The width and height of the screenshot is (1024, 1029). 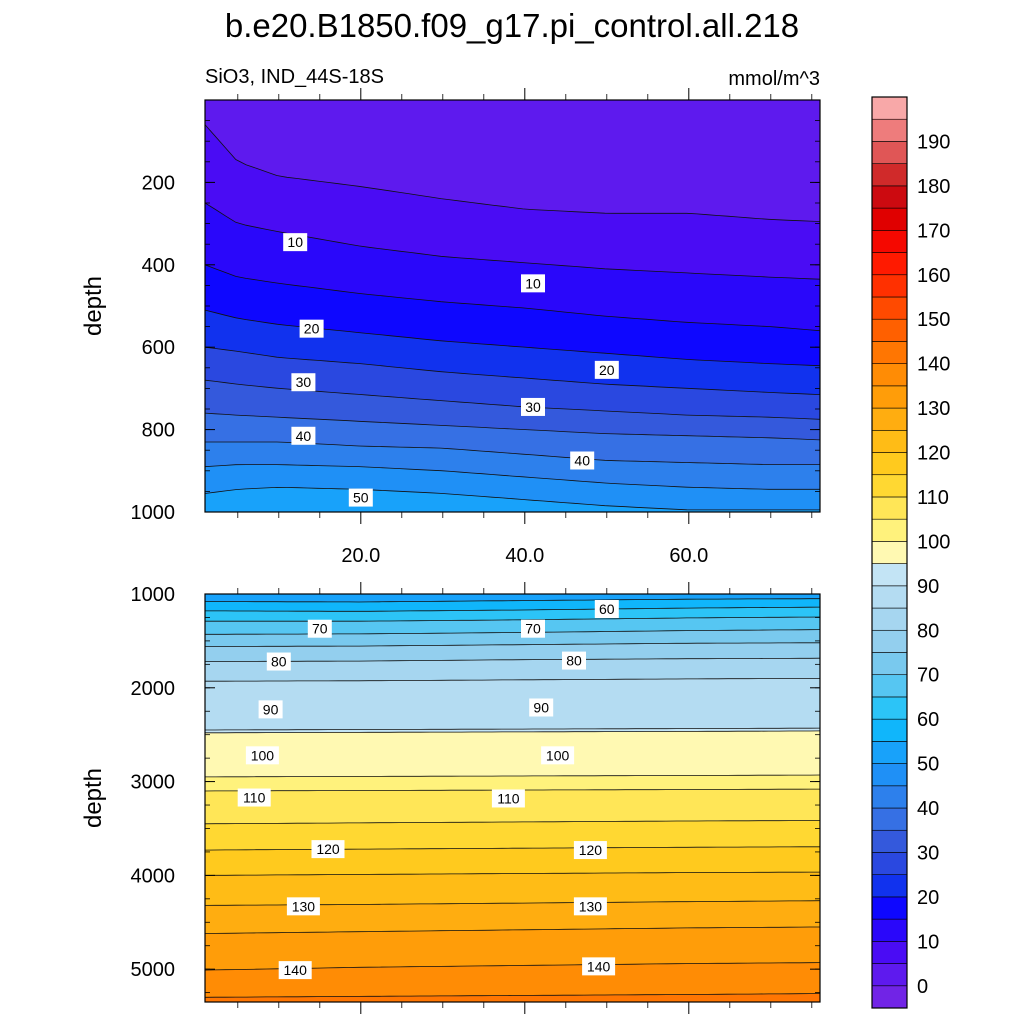 What do you see at coordinates (928, 853) in the screenshot?
I see `colorbar-label: 30` at bounding box center [928, 853].